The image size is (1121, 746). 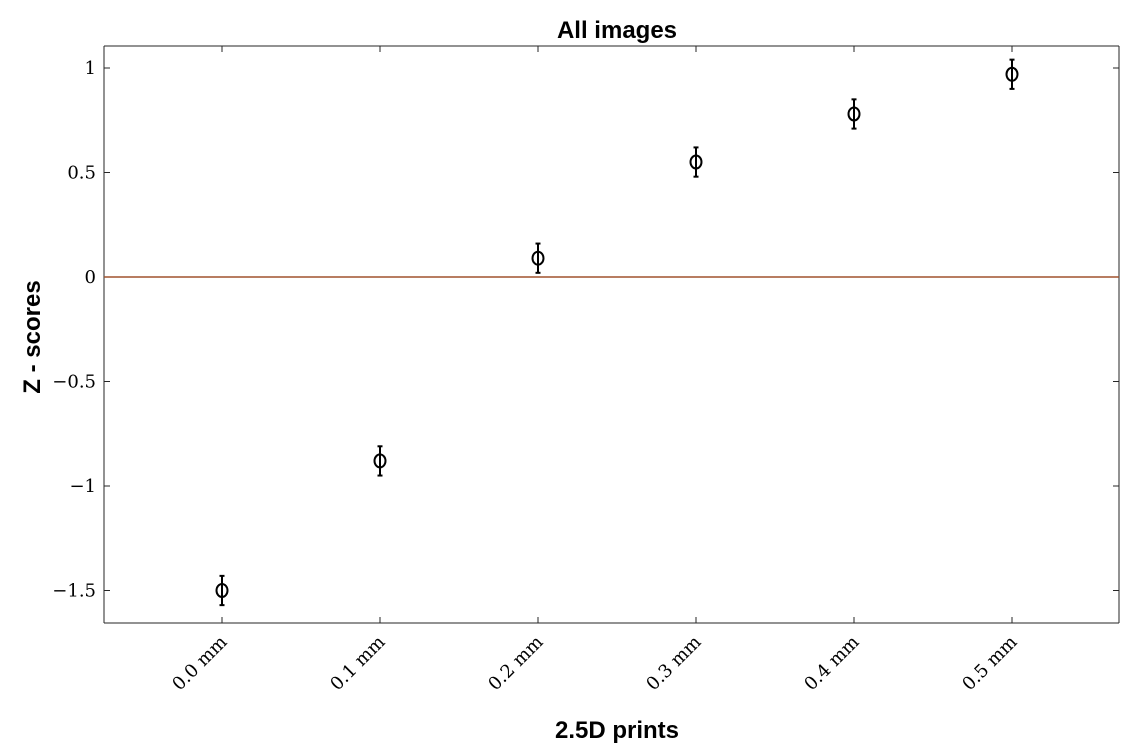 I want to click on x-tick-labels: 0.0 mm 0.1 mm 0.2 mm 0.3 mm 0.4 mm 0.5 mm, so click(x=594, y=663).